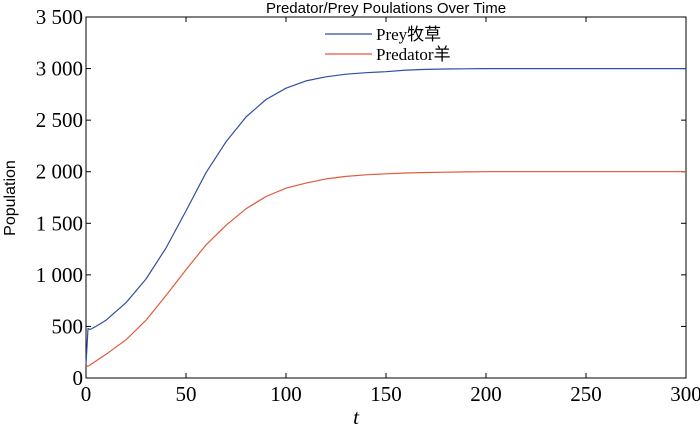 This screenshot has height=427, width=700. Describe the element at coordinates (86, 394) in the screenshot. I see `x-tick-label: 0` at that location.